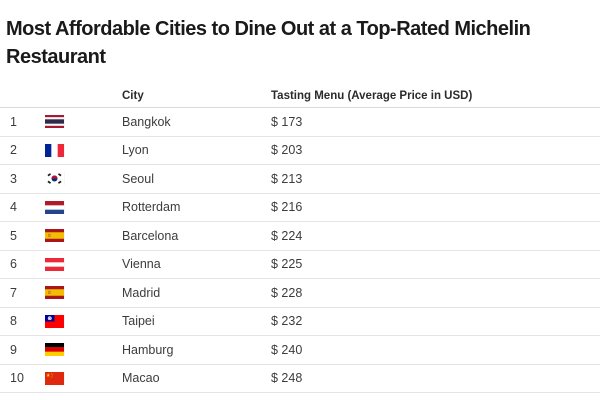 The image size is (600, 400). I want to click on rank-label: 10, so click(17, 378).